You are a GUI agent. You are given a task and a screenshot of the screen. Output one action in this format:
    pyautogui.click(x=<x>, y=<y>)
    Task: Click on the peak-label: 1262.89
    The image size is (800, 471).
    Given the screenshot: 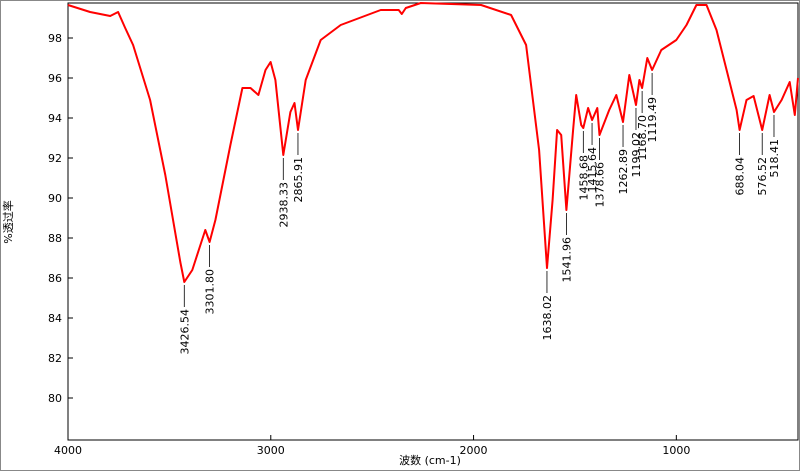 What is the action you would take?
    pyautogui.click(x=623, y=172)
    